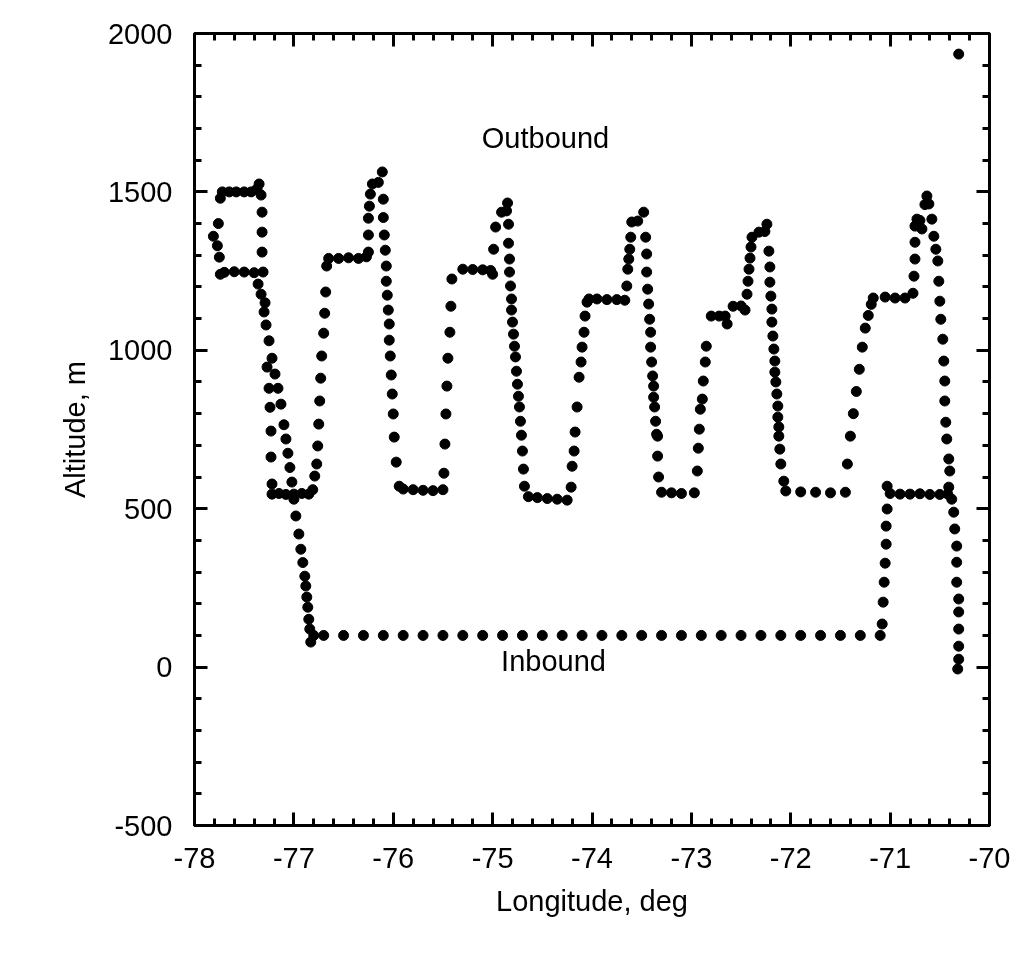 The width and height of the screenshot is (1024, 969). Describe the element at coordinates (492, 857) in the screenshot. I see `x-tick-label: -75` at that location.